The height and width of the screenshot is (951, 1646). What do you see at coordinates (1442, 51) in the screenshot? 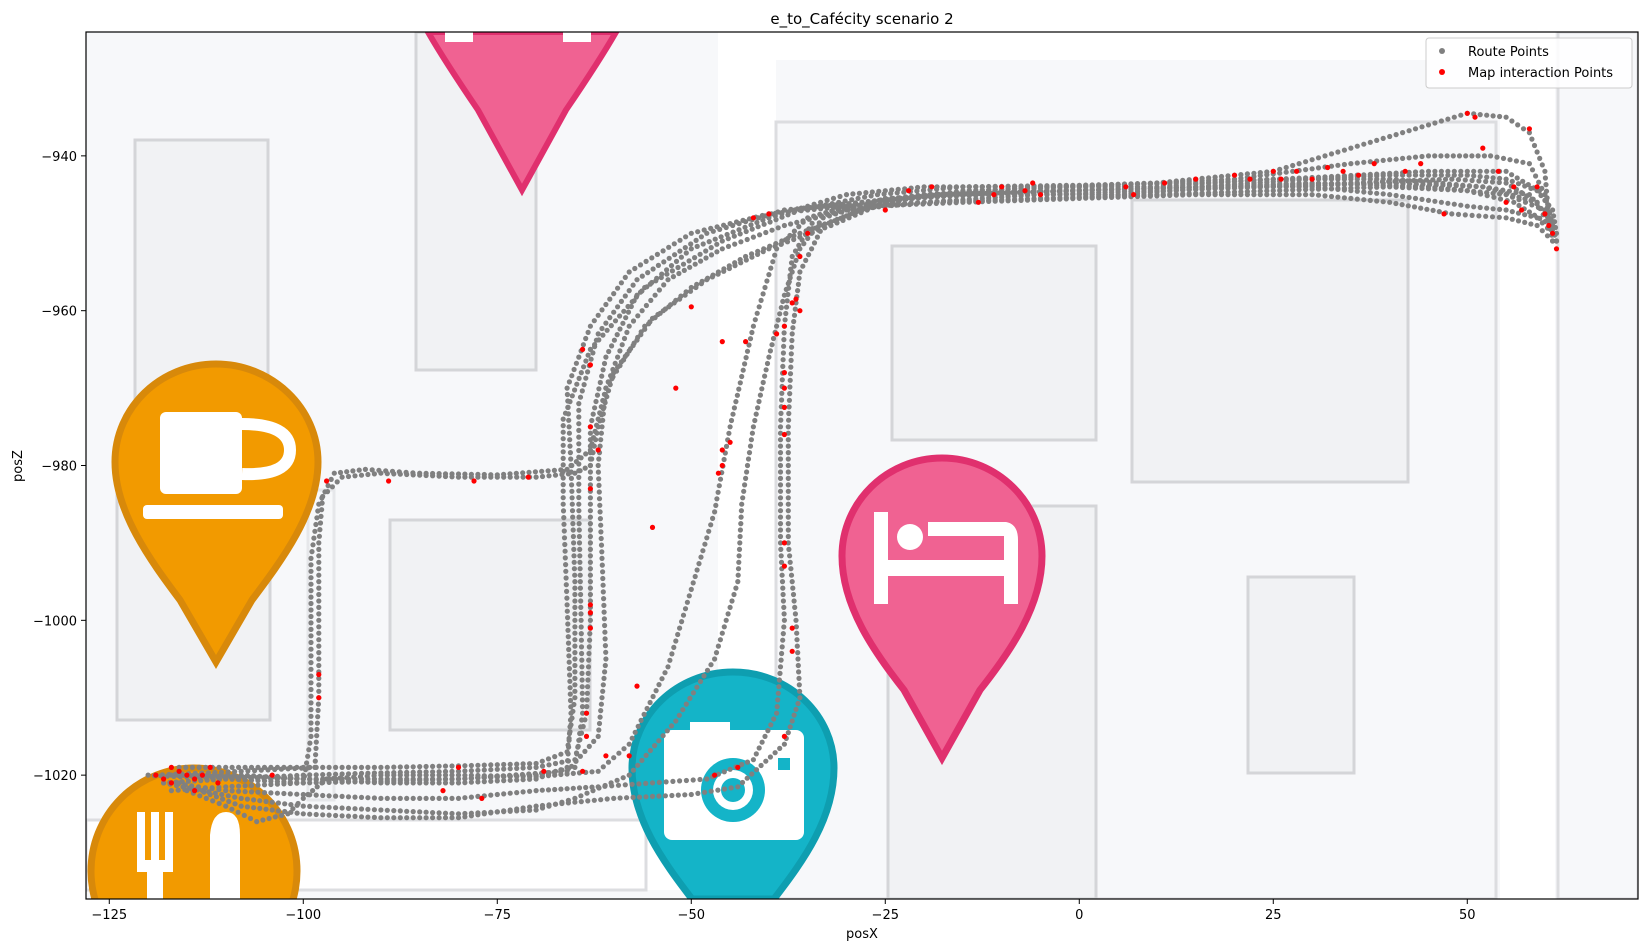
I see `legend-marker-route-points` at bounding box center [1442, 51].